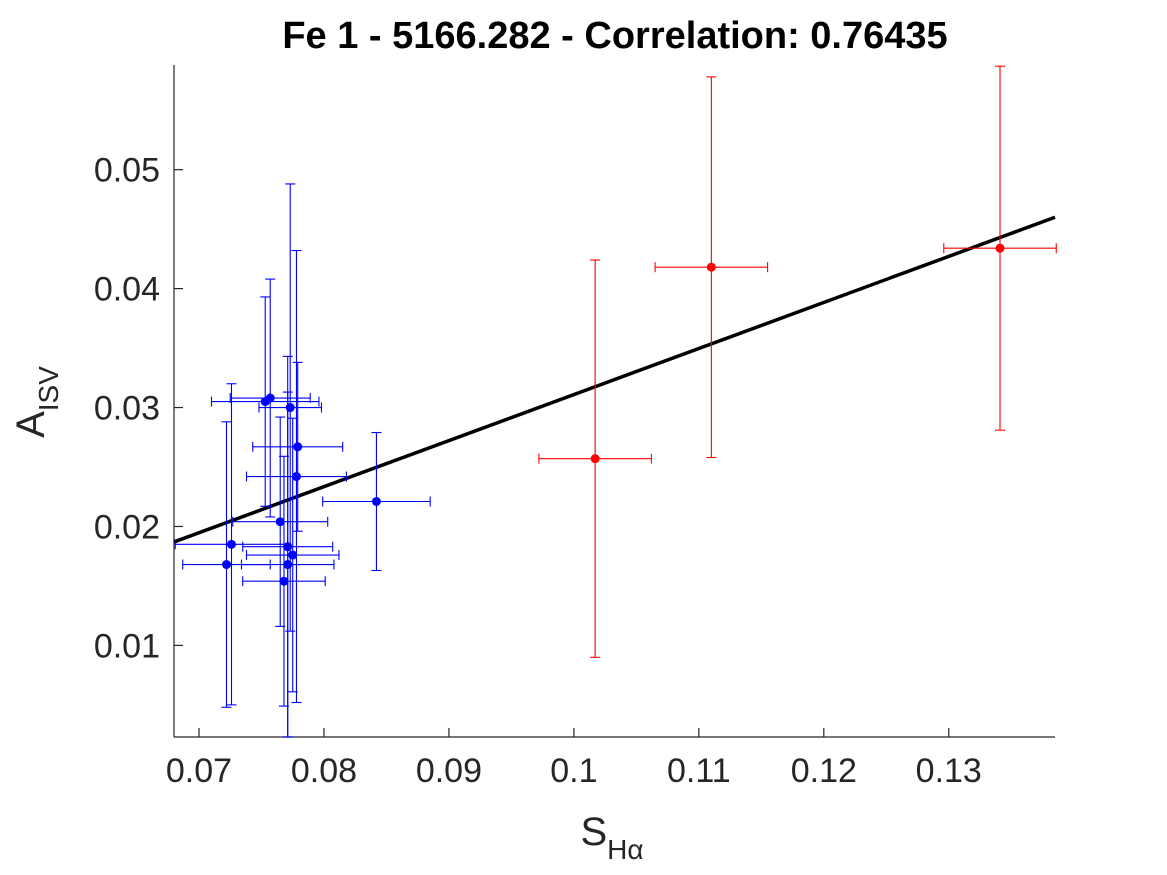 The image size is (1167, 875). What do you see at coordinates (573, 771) in the screenshot?
I see `x-tick-label: 0.1` at bounding box center [573, 771].